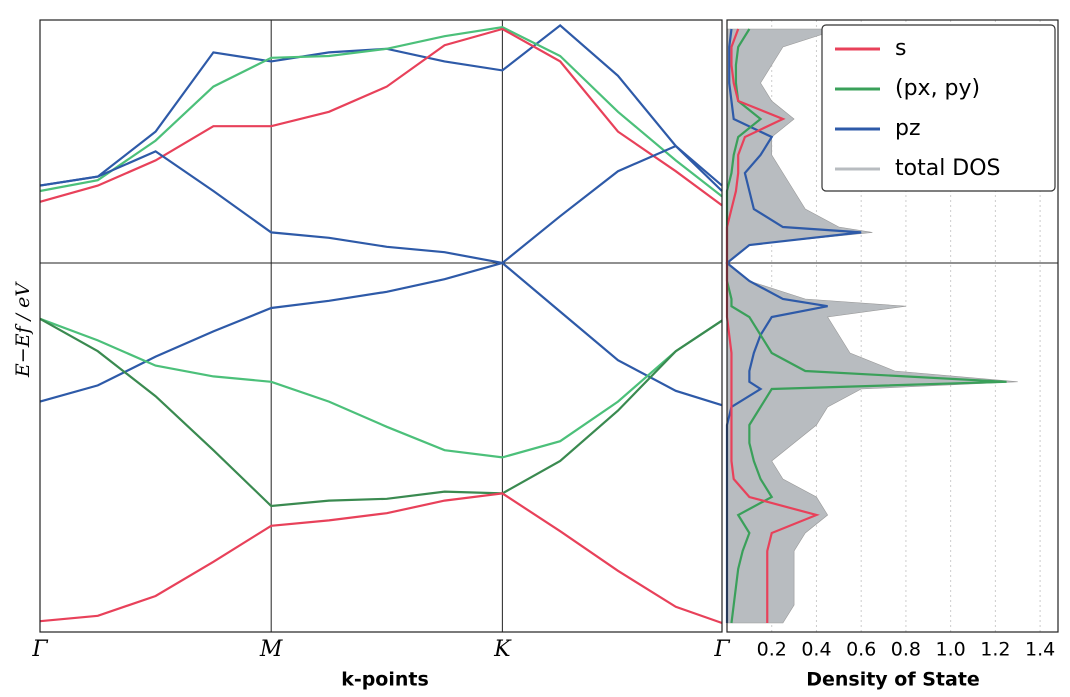 This screenshot has width=1070, height=697. I want to click on legend-label: total DOS, so click(948, 168).